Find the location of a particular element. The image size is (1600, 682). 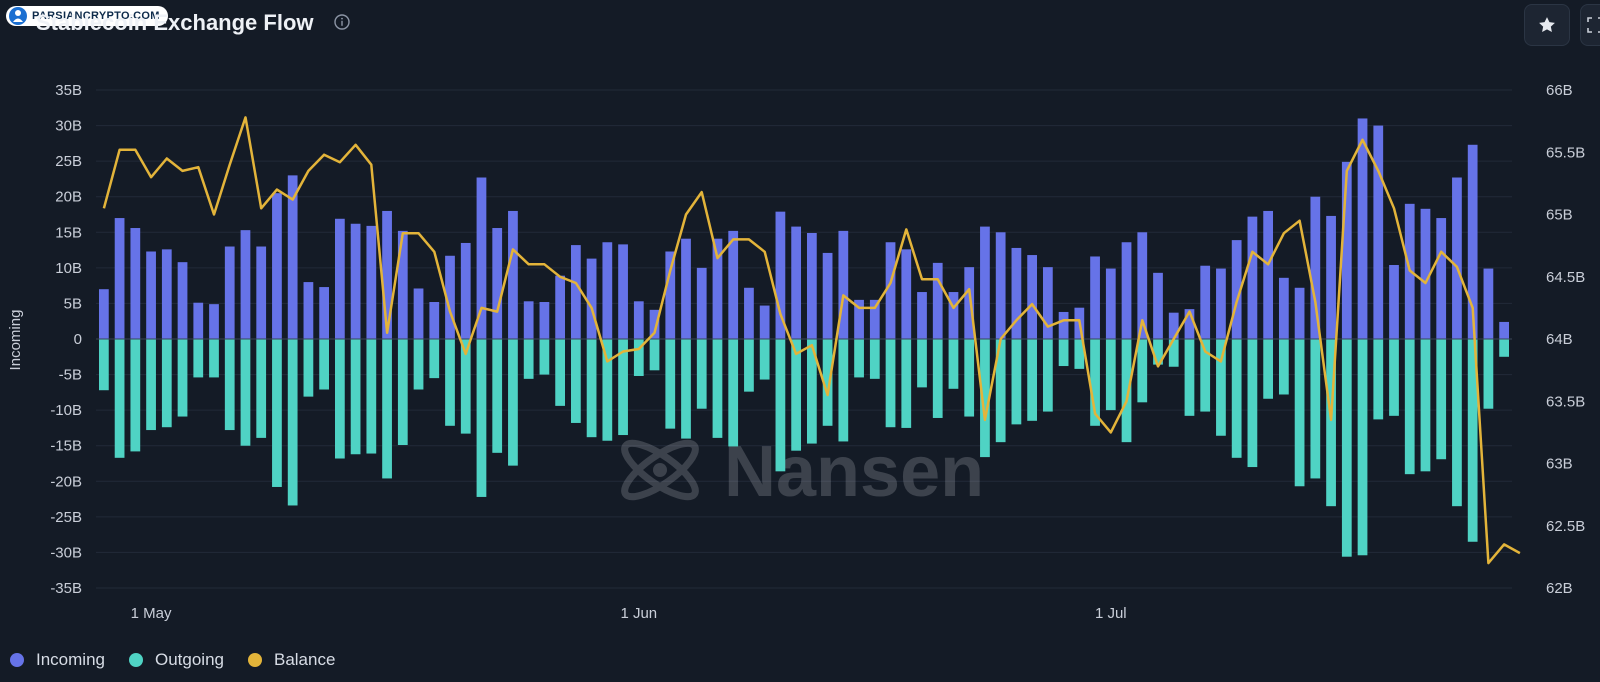

x-tick-label: 1 May is located at coordinates (151, 613).